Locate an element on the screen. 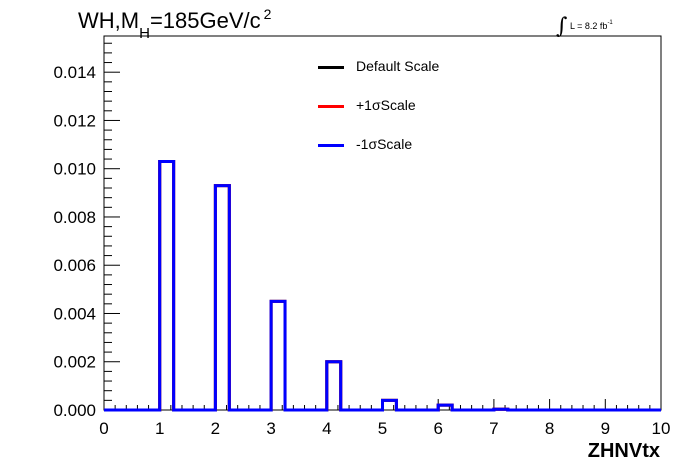 This screenshot has height=472, width=696. luminosity-label: ∫ L = 8.2 fb-1 is located at coordinates (584, 24).